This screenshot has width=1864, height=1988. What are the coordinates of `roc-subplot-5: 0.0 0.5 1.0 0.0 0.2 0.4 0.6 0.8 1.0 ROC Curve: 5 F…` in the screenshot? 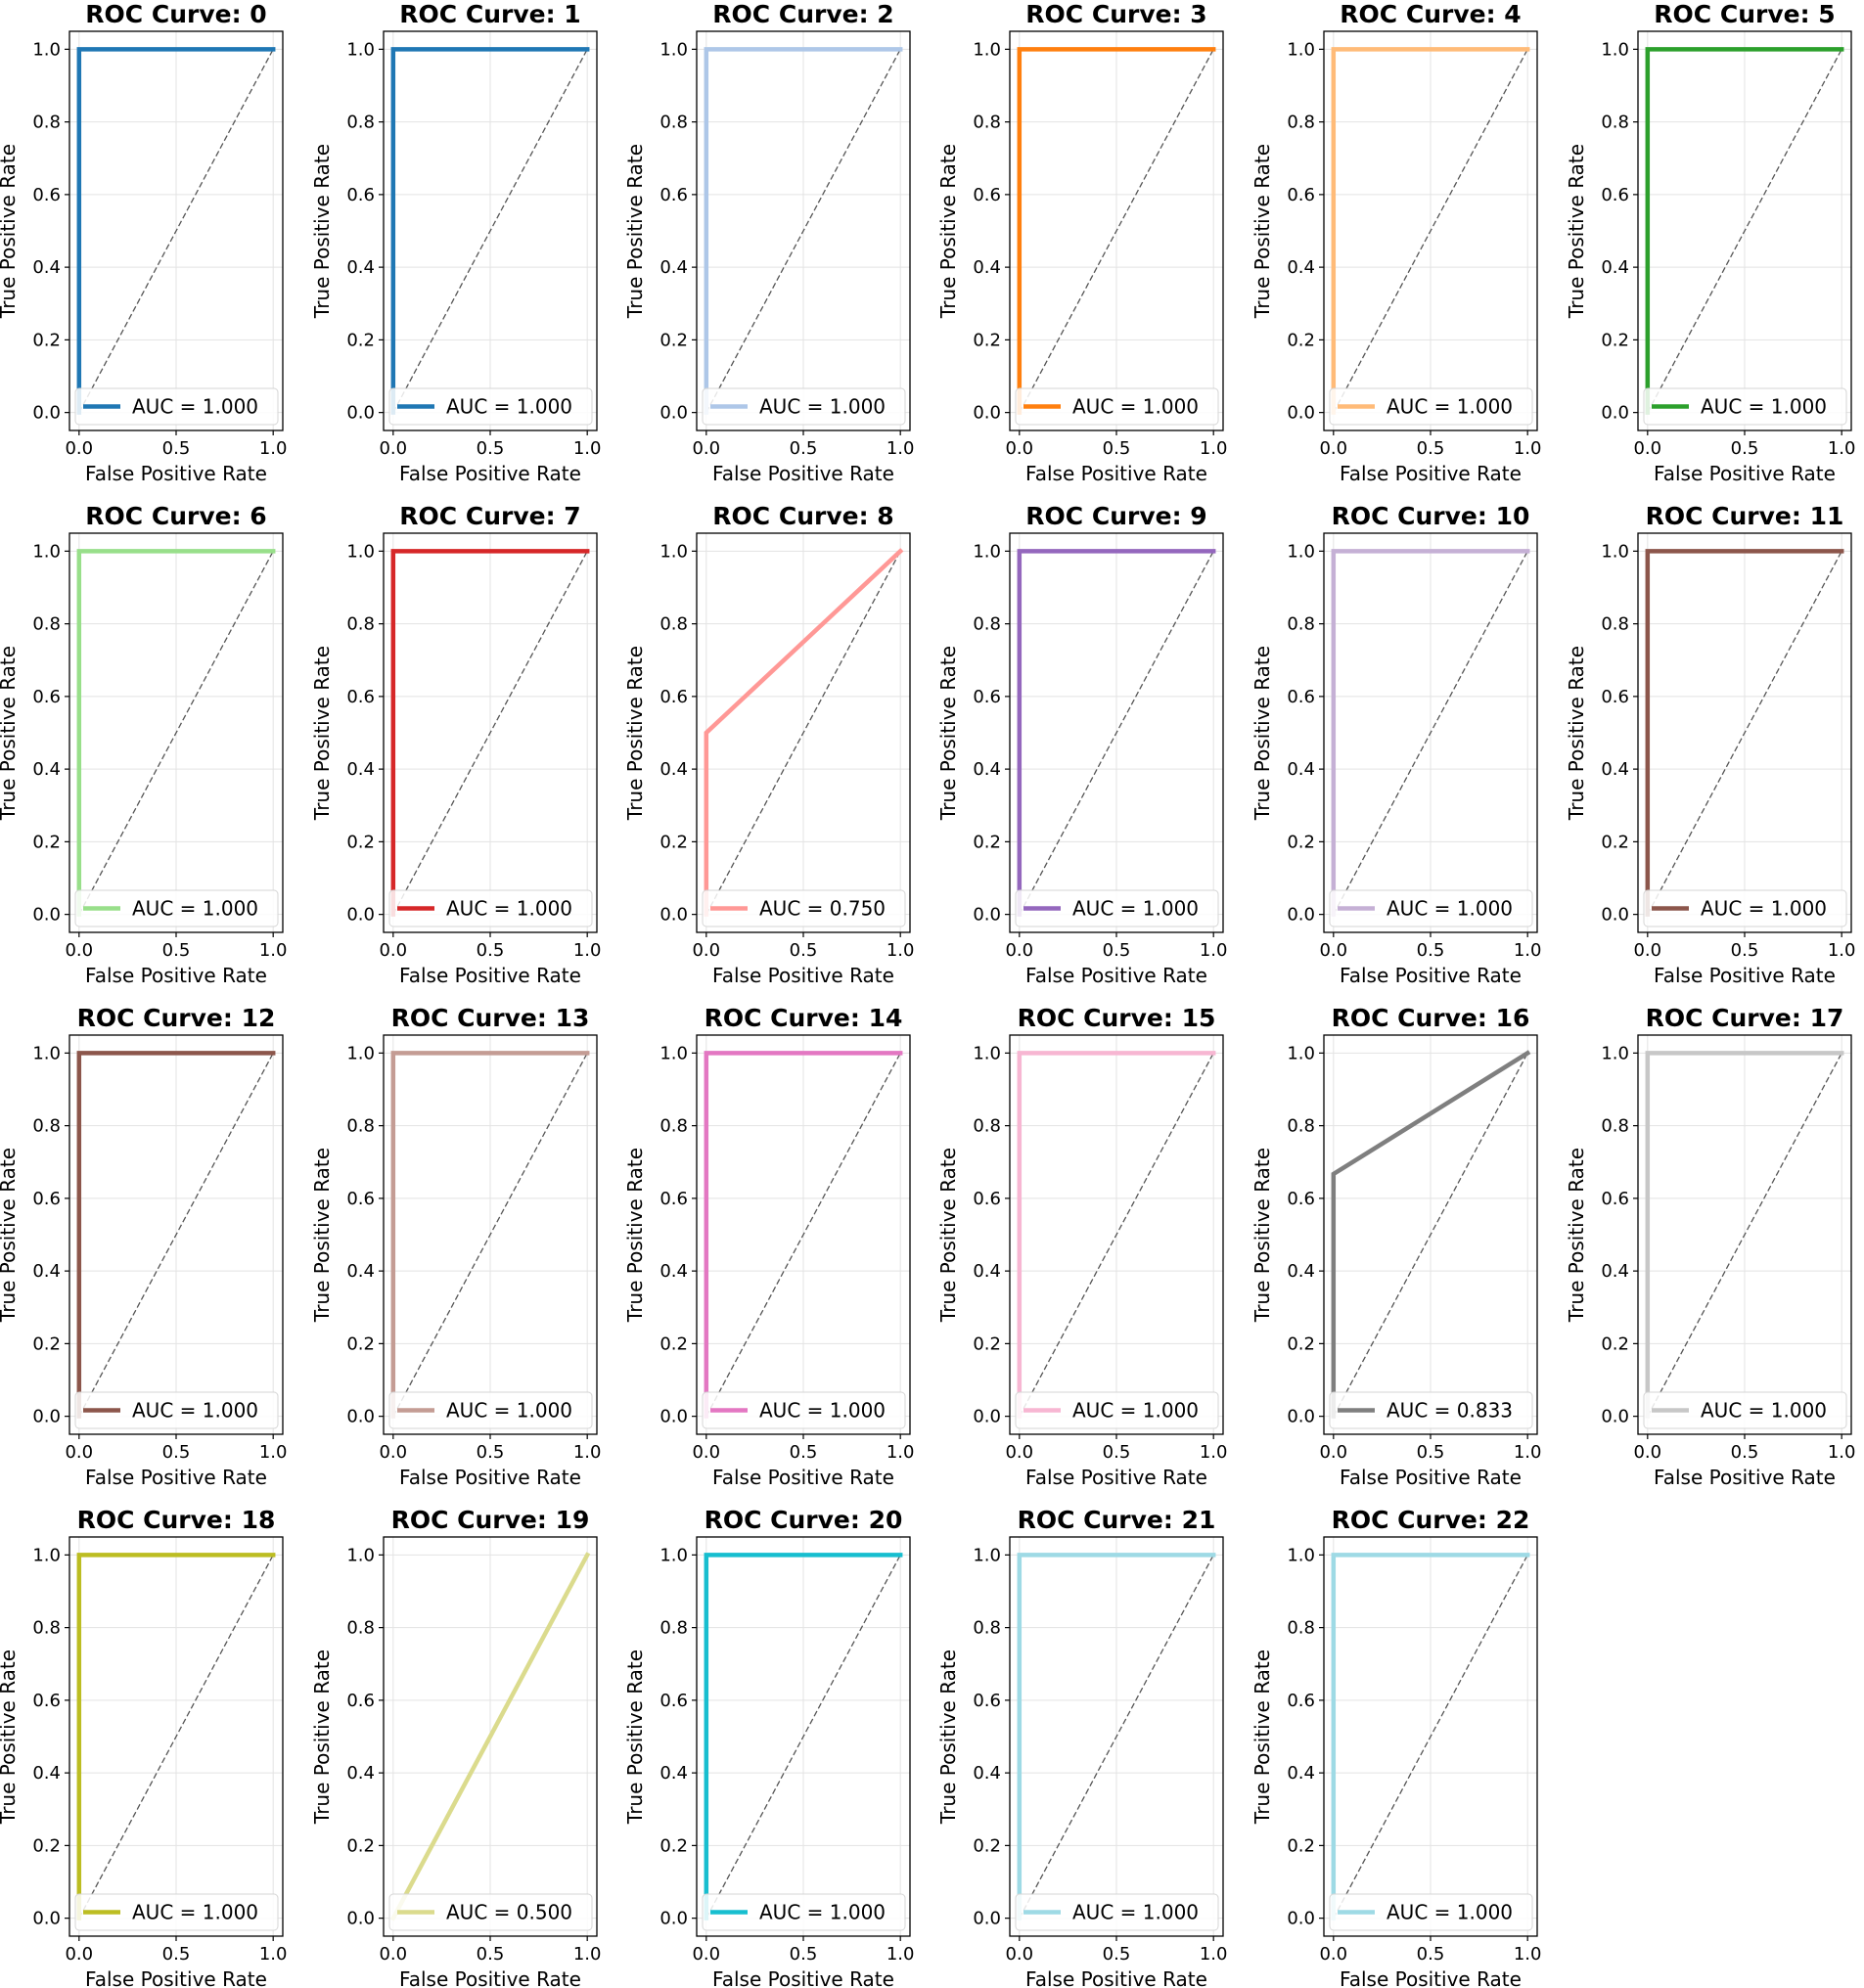 It's located at (1710, 243).